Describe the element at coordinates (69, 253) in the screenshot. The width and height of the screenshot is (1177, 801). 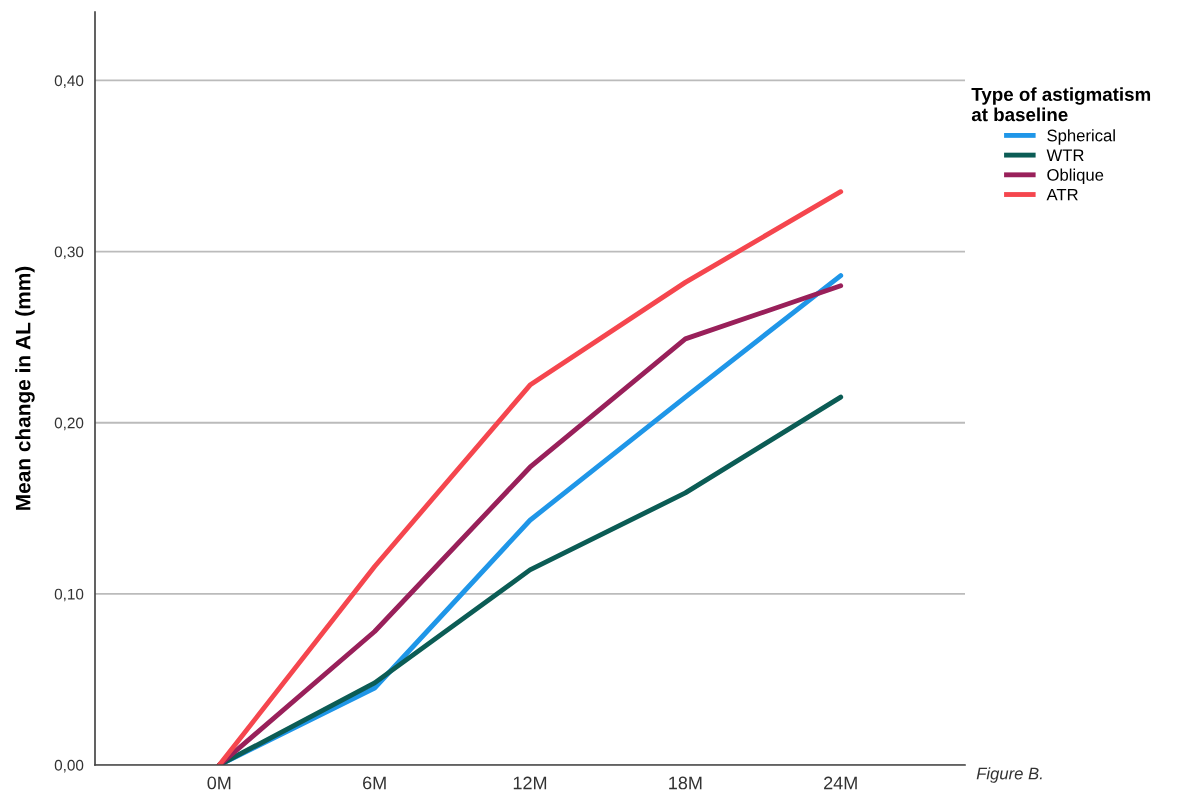
I see `y-tick-label: 0,30` at that location.